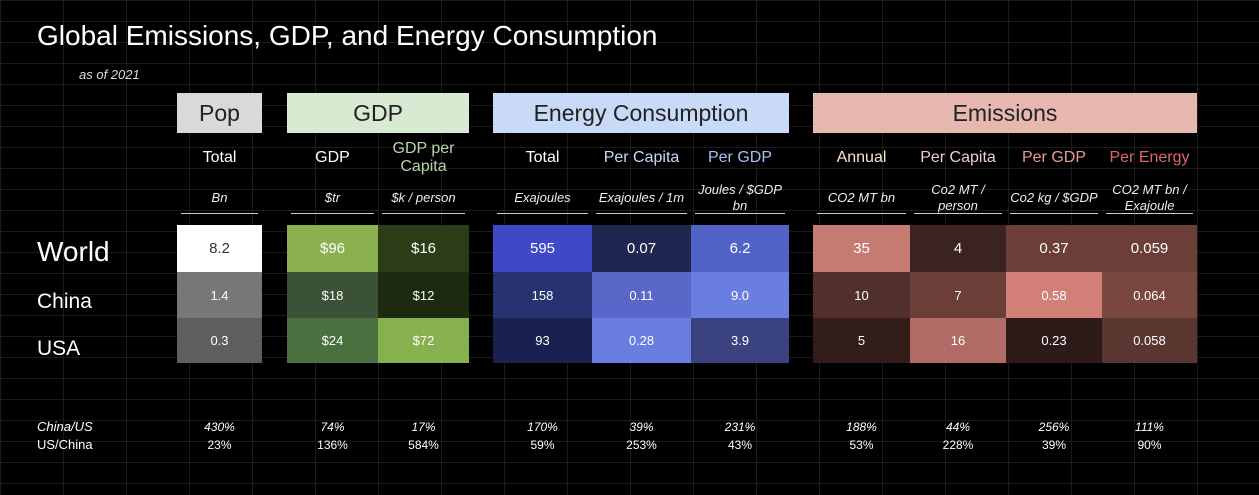 Image resolution: width=1259 pixels, height=495 pixels. What do you see at coordinates (861, 157) in the screenshot?
I see `column-header: Annual` at bounding box center [861, 157].